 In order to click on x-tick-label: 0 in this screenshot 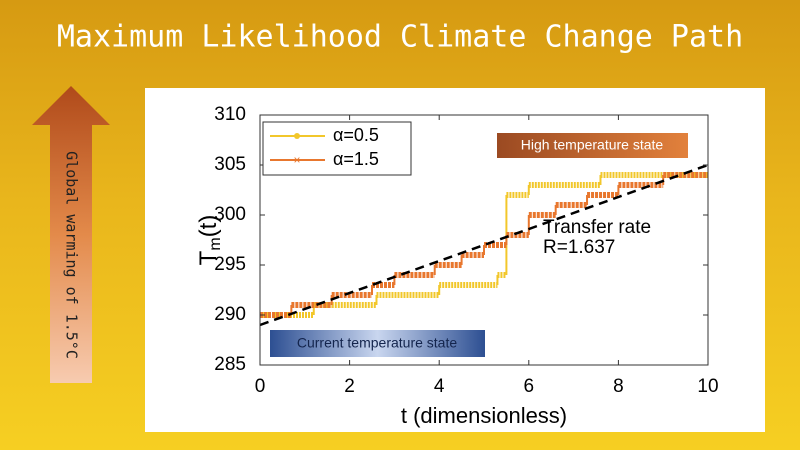, I will do `click(260, 386)`.